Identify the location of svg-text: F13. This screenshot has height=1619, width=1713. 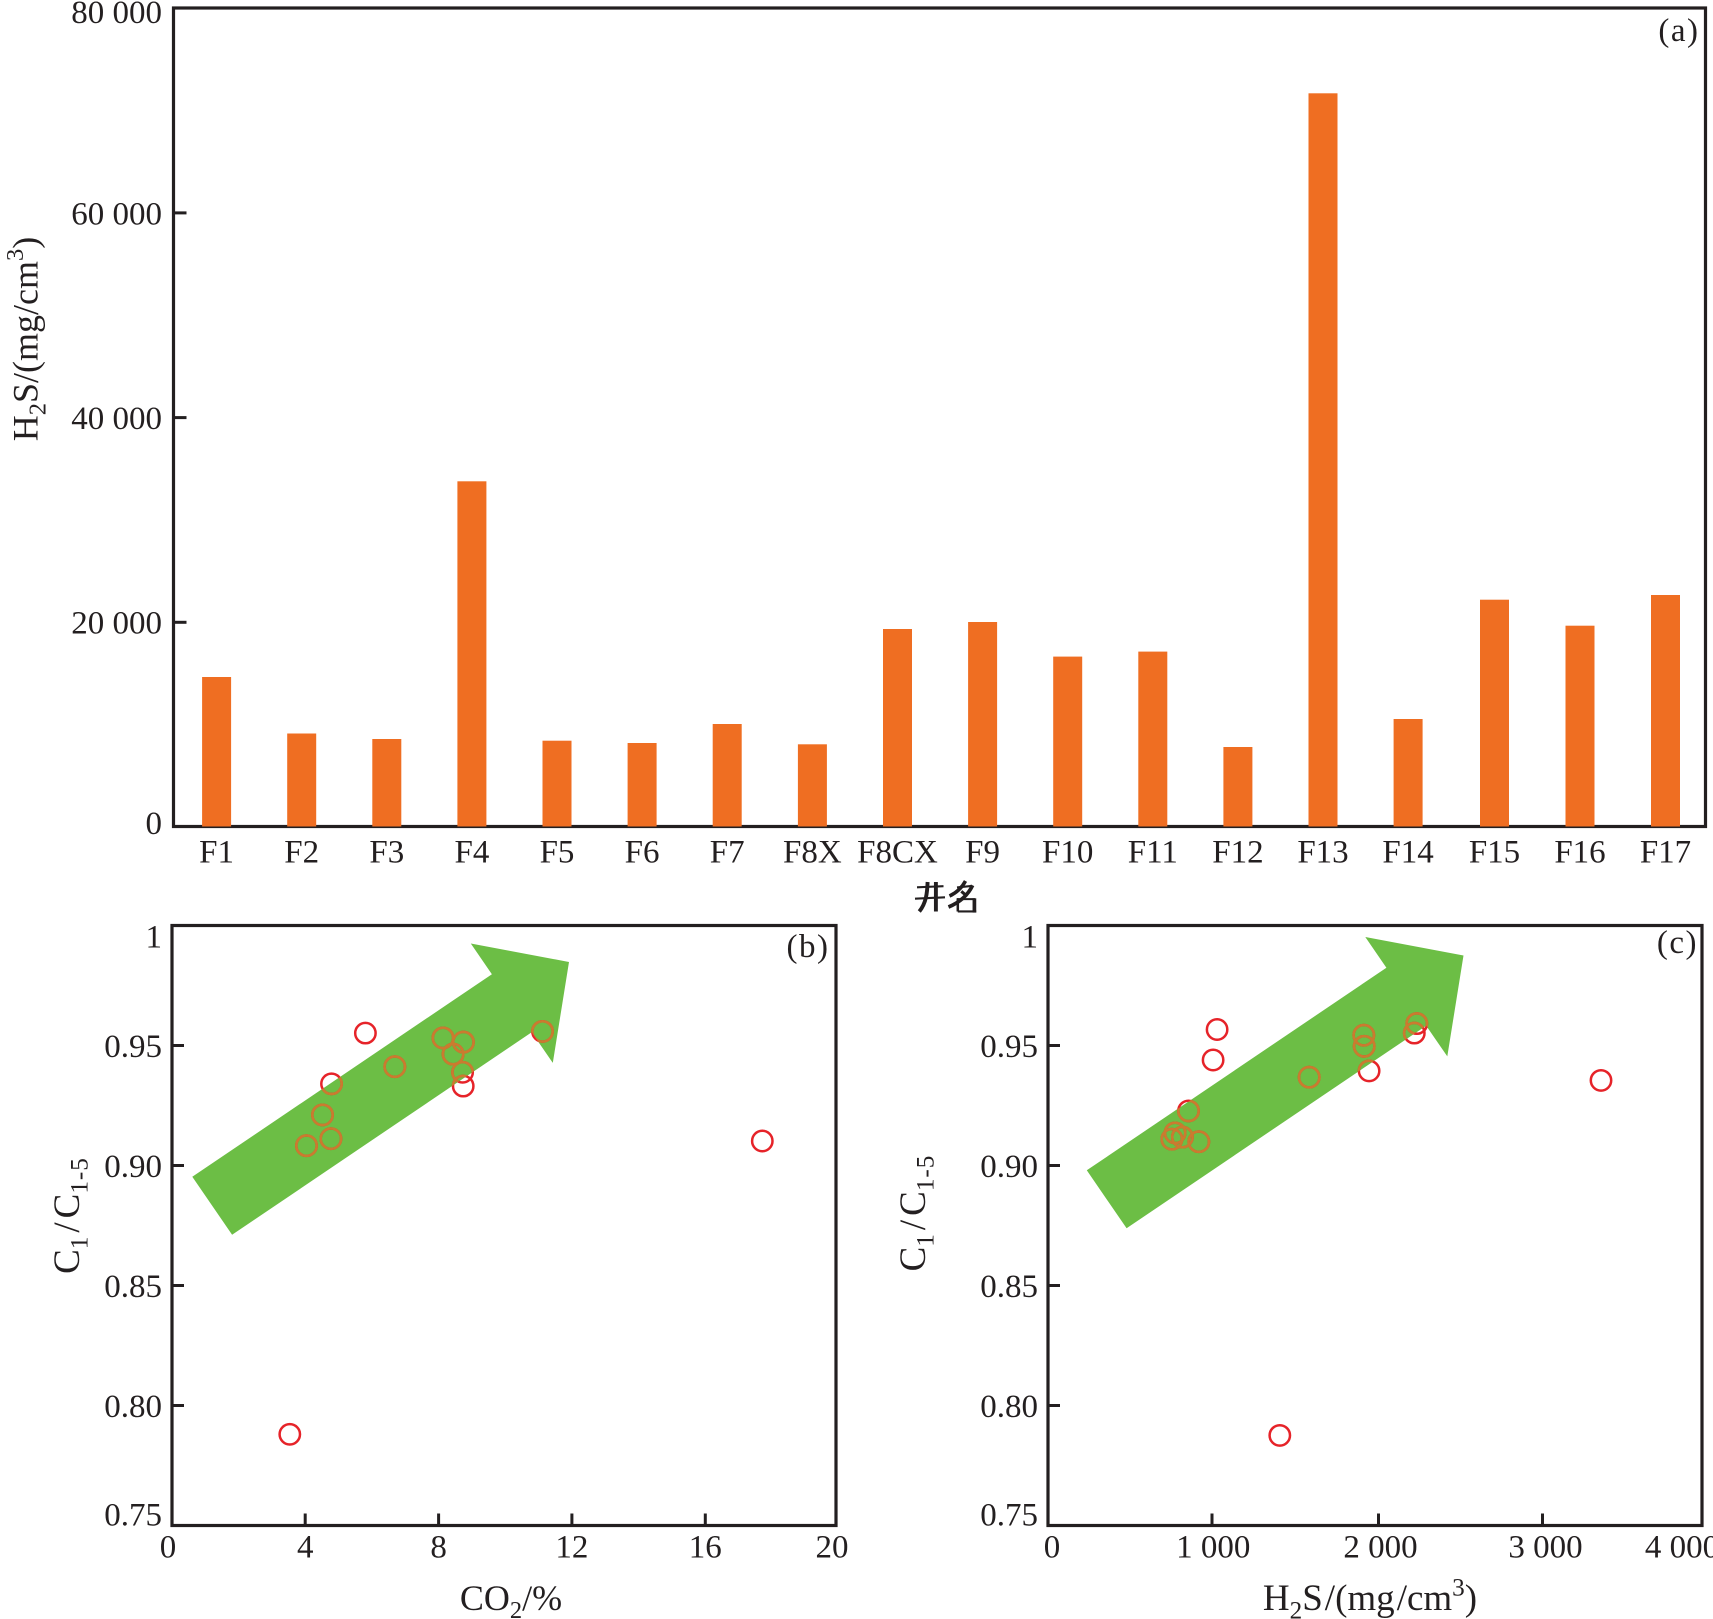
(1322, 852).